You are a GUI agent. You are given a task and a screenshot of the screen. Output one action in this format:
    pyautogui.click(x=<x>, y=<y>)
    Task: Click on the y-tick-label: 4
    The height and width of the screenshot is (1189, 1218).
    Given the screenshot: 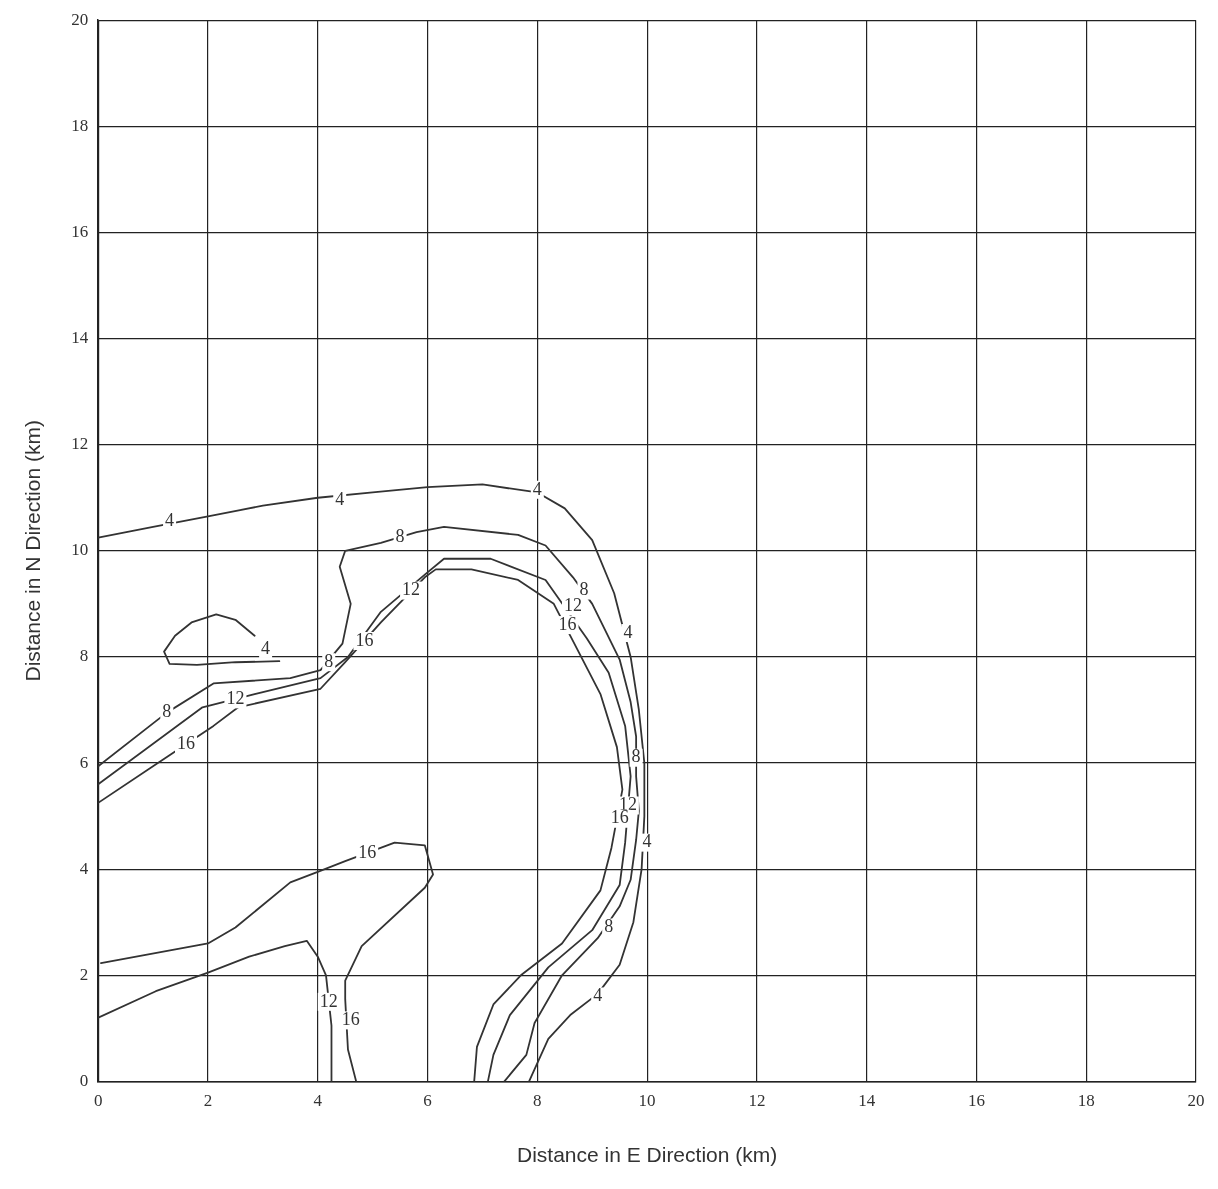 What is the action you would take?
    pyautogui.click(x=84, y=868)
    